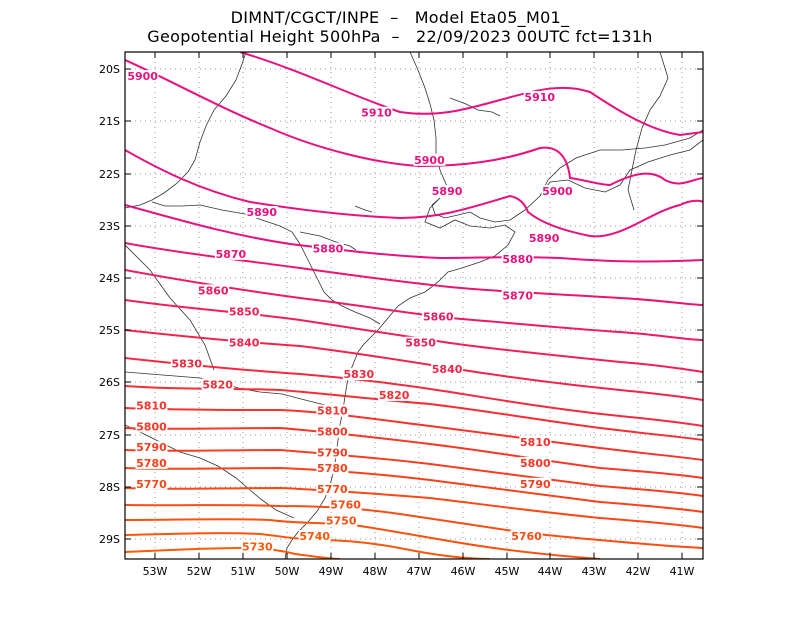  What do you see at coordinates (109, 382) in the screenshot?
I see `lat-tick-label: 26S` at bounding box center [109, 382].